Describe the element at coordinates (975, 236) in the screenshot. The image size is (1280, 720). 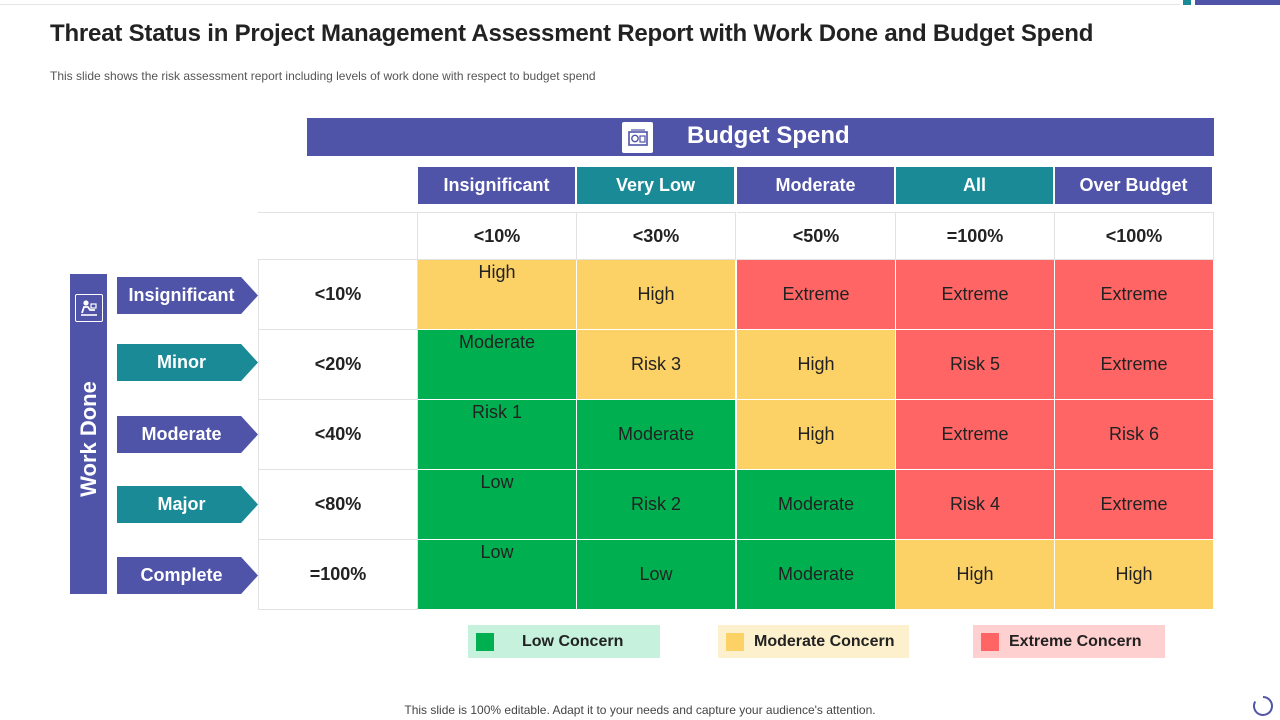
I see `budget-percent-all: =100%` at that location.